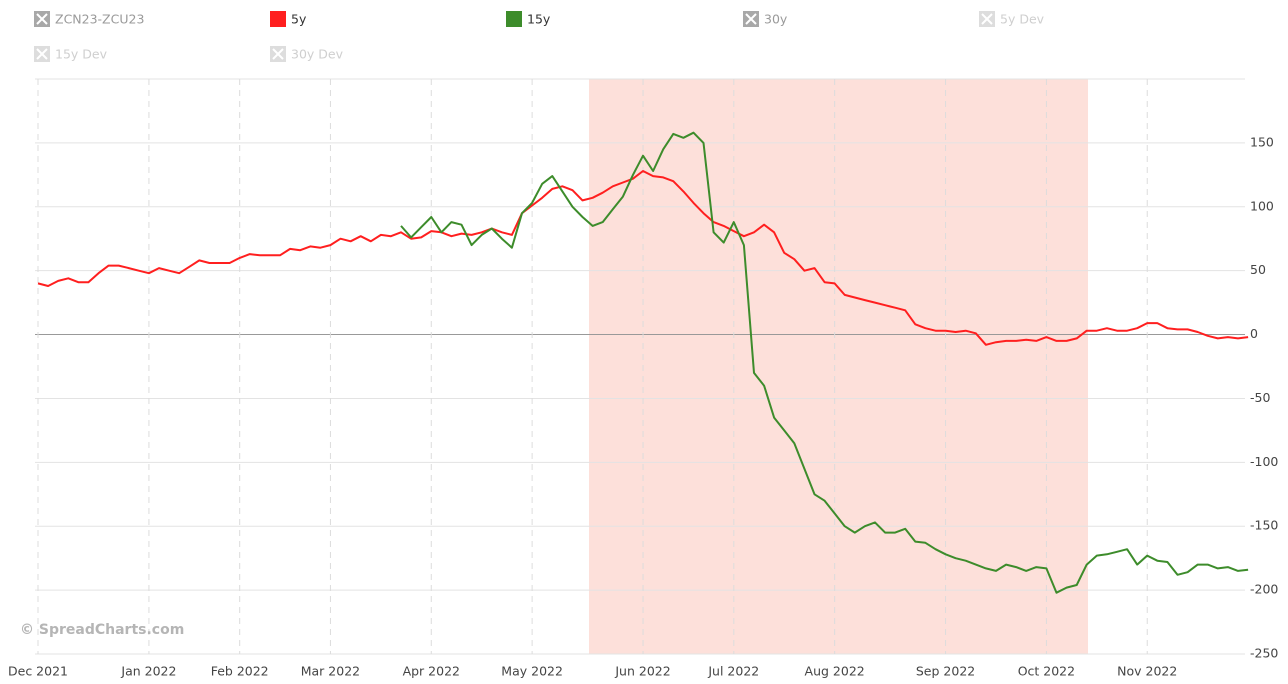  What do you see at coordinates (1254, 333) in the screenshot?
I see `y-tick-label: 0` at bounding box center [1254, 333].